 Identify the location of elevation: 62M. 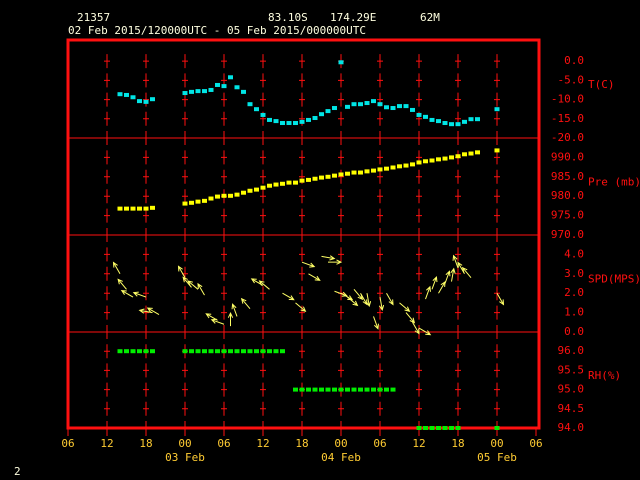
(430, 17).